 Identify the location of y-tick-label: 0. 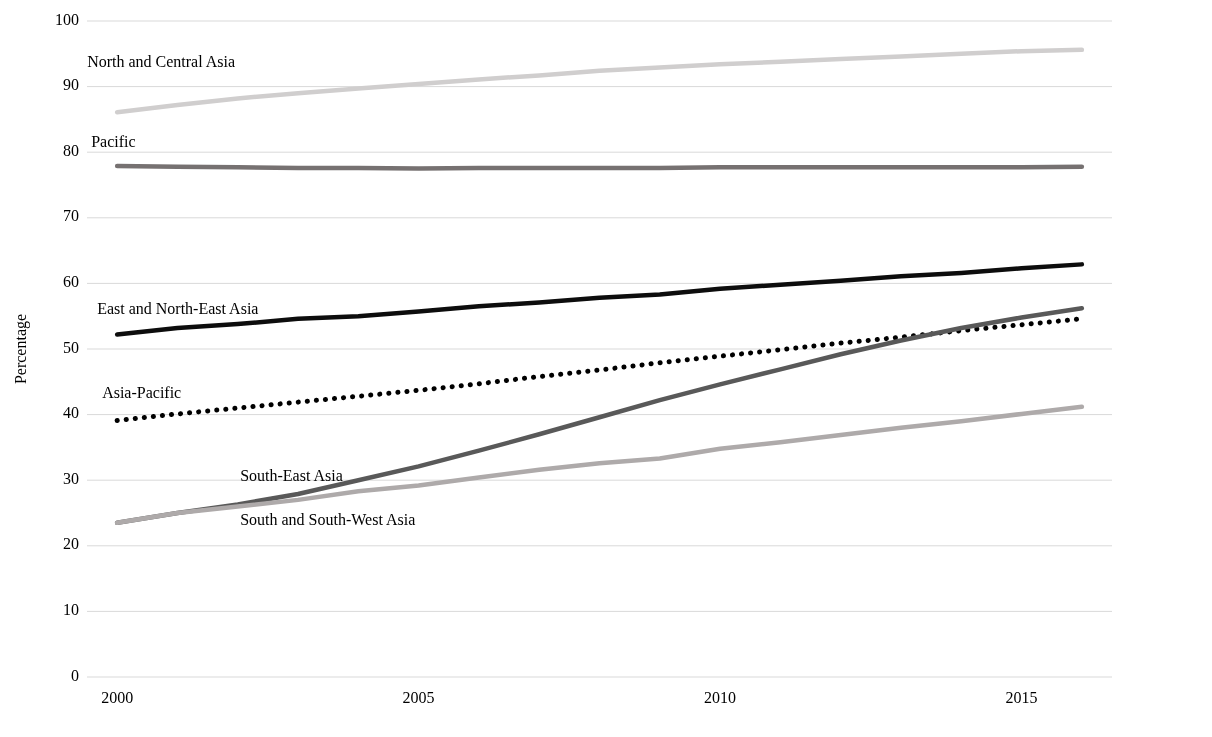
(75, 675).